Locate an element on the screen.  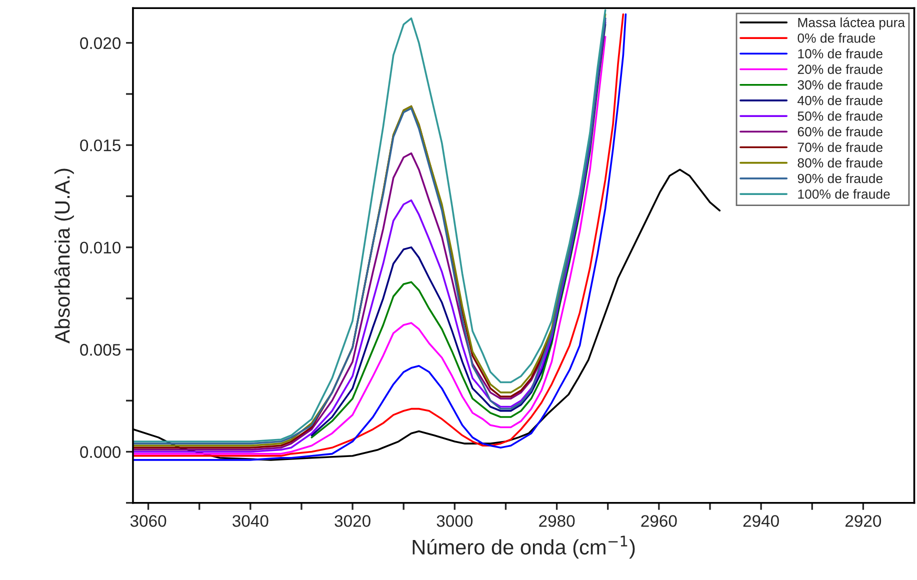
x-tick-label: 2920 is located at coordinates (863, 521).